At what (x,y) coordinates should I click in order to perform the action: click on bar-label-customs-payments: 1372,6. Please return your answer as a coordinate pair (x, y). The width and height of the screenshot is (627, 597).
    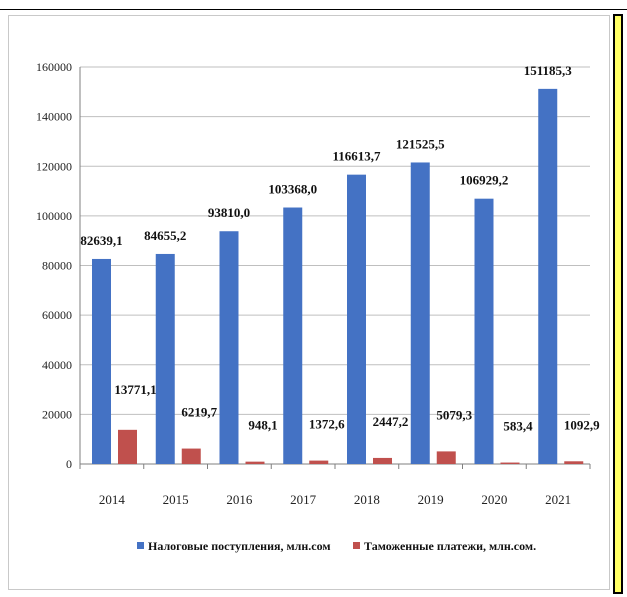
    Looking at the image, I should click on (327, 424).